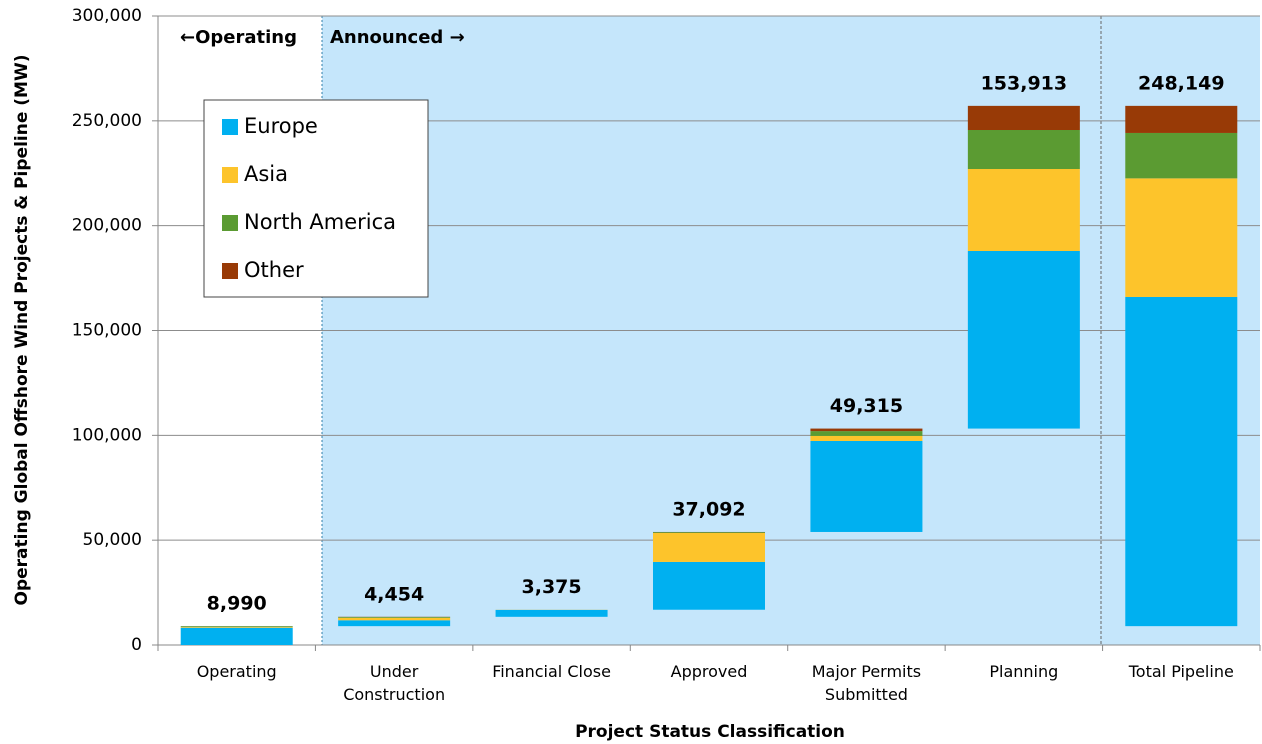 The height and width of the screenshot is (744, 1262). What do you see at coordinates (866, 683) in the screenshot?
I see `x-tick-label: Major Permits Submitted` at bounding box center [866, 683].